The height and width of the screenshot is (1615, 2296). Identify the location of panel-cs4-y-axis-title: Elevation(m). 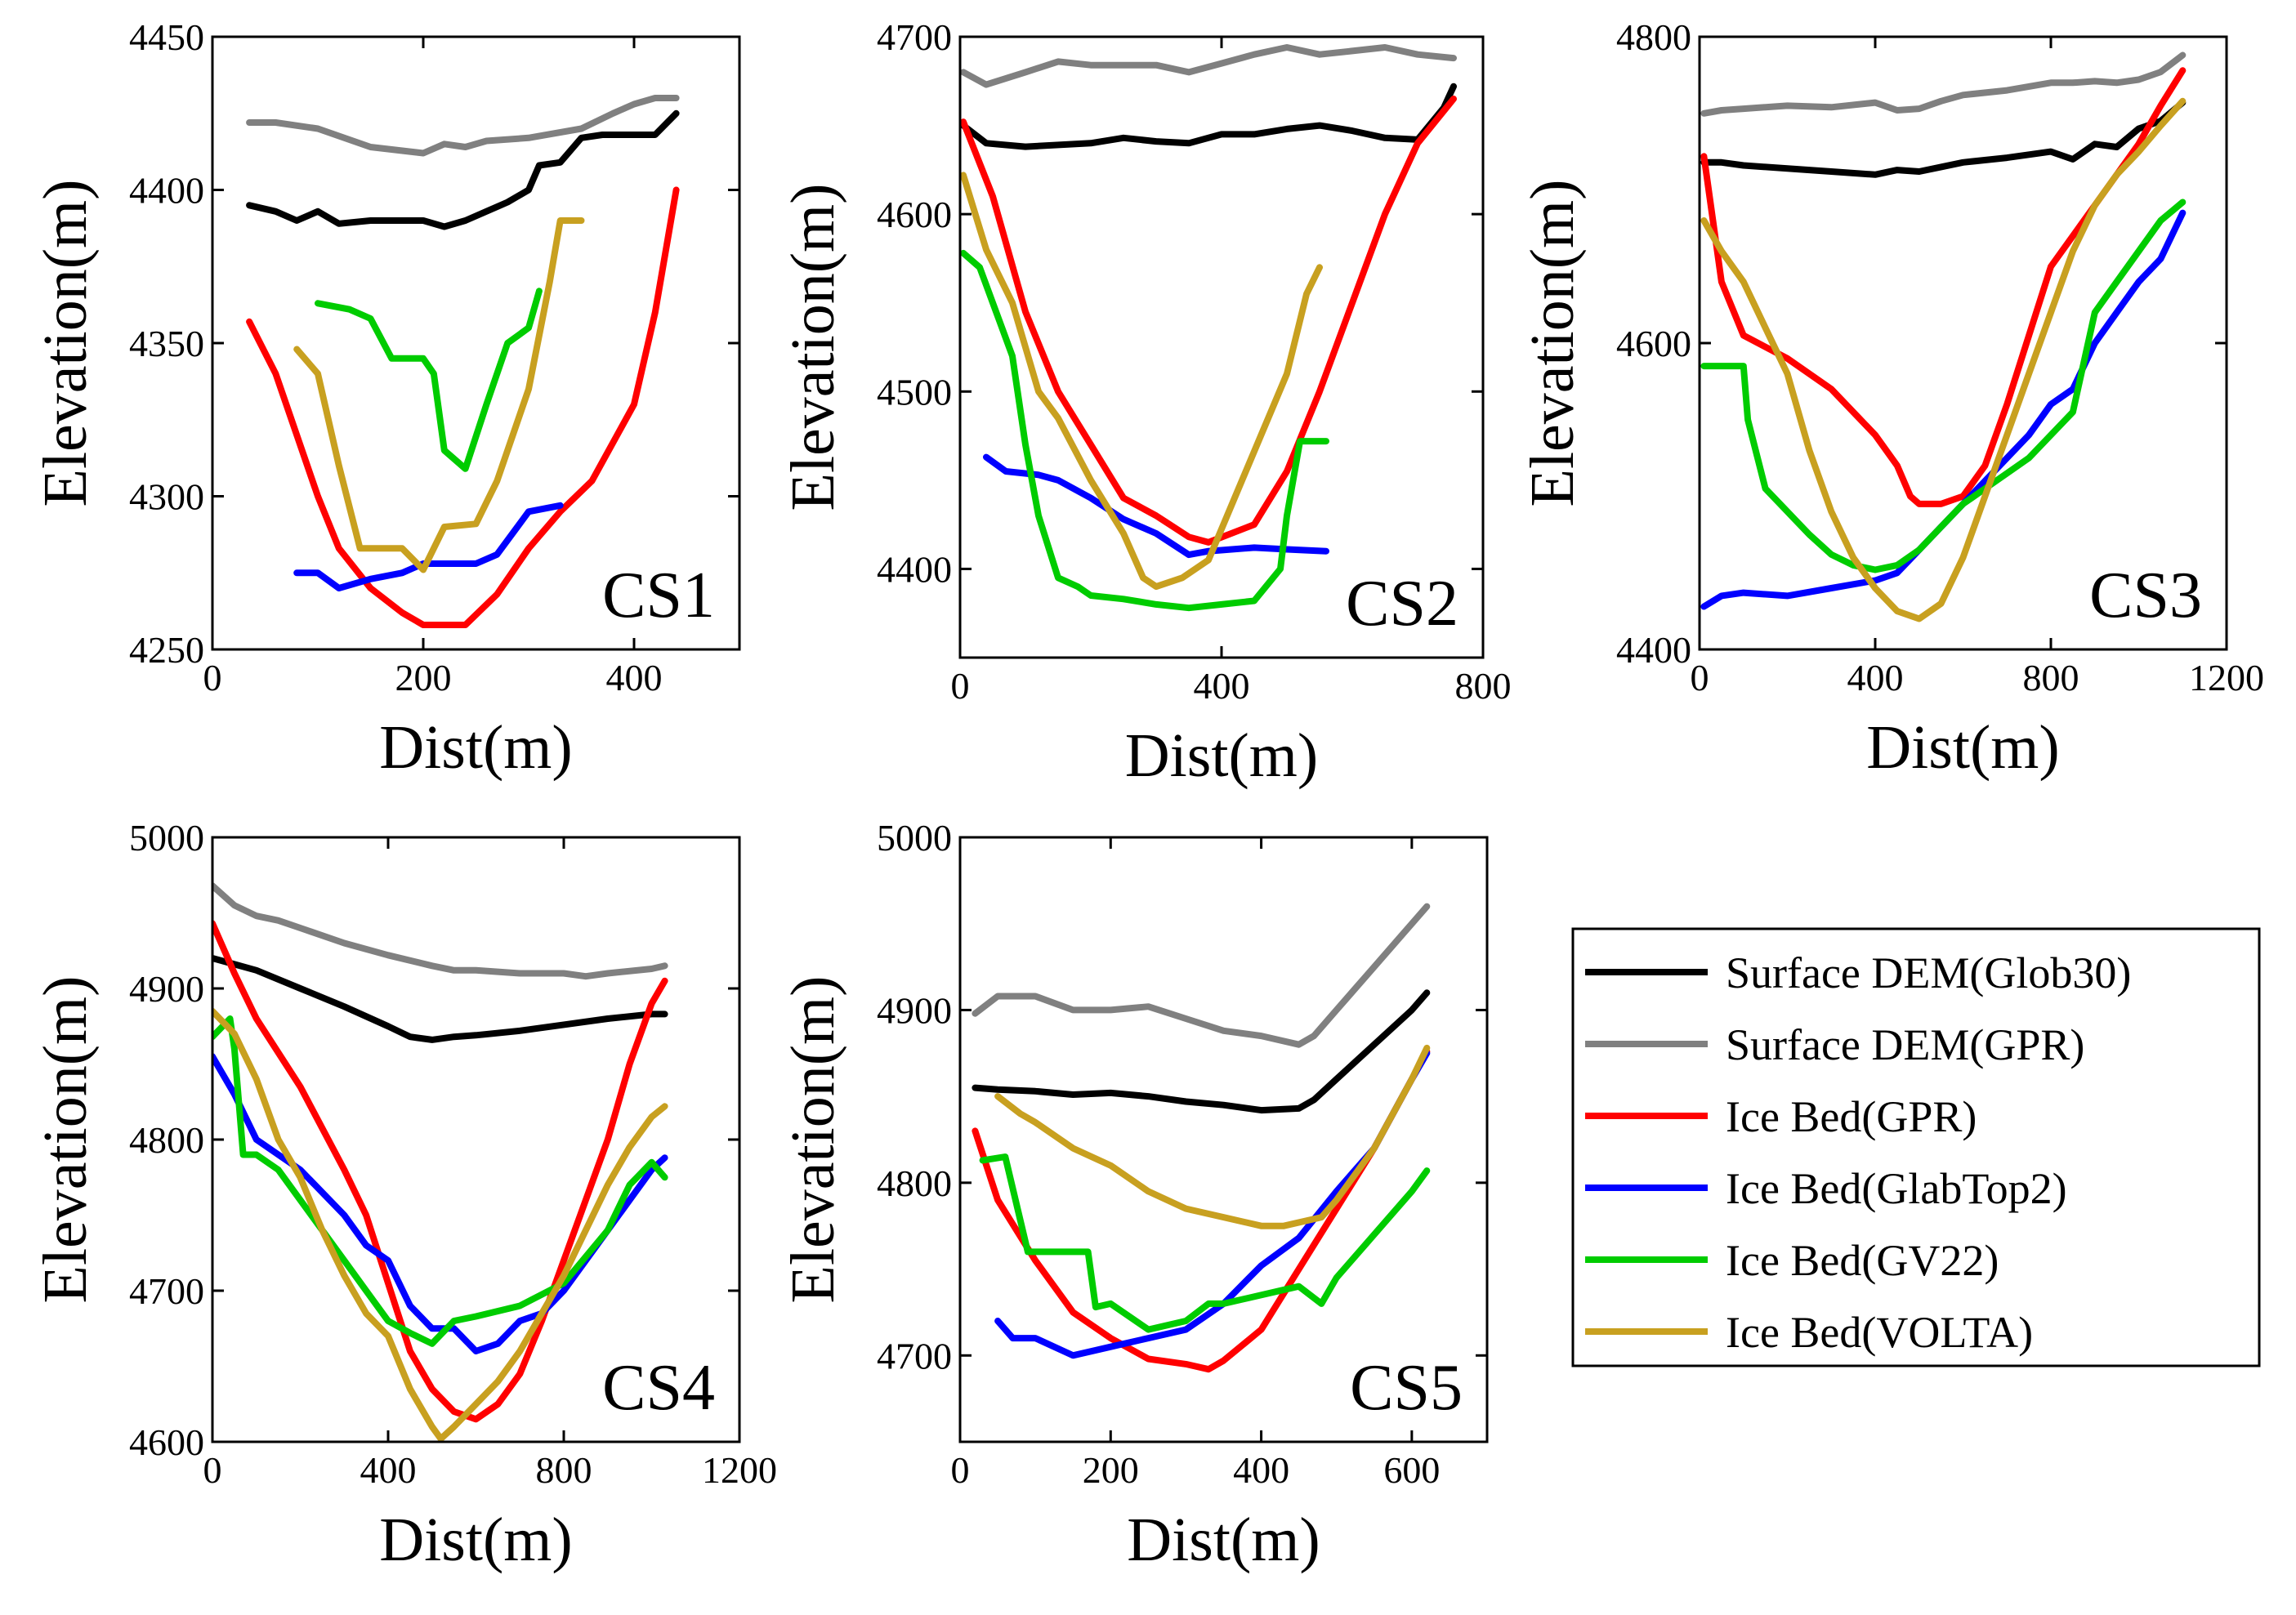
(65, 1140).